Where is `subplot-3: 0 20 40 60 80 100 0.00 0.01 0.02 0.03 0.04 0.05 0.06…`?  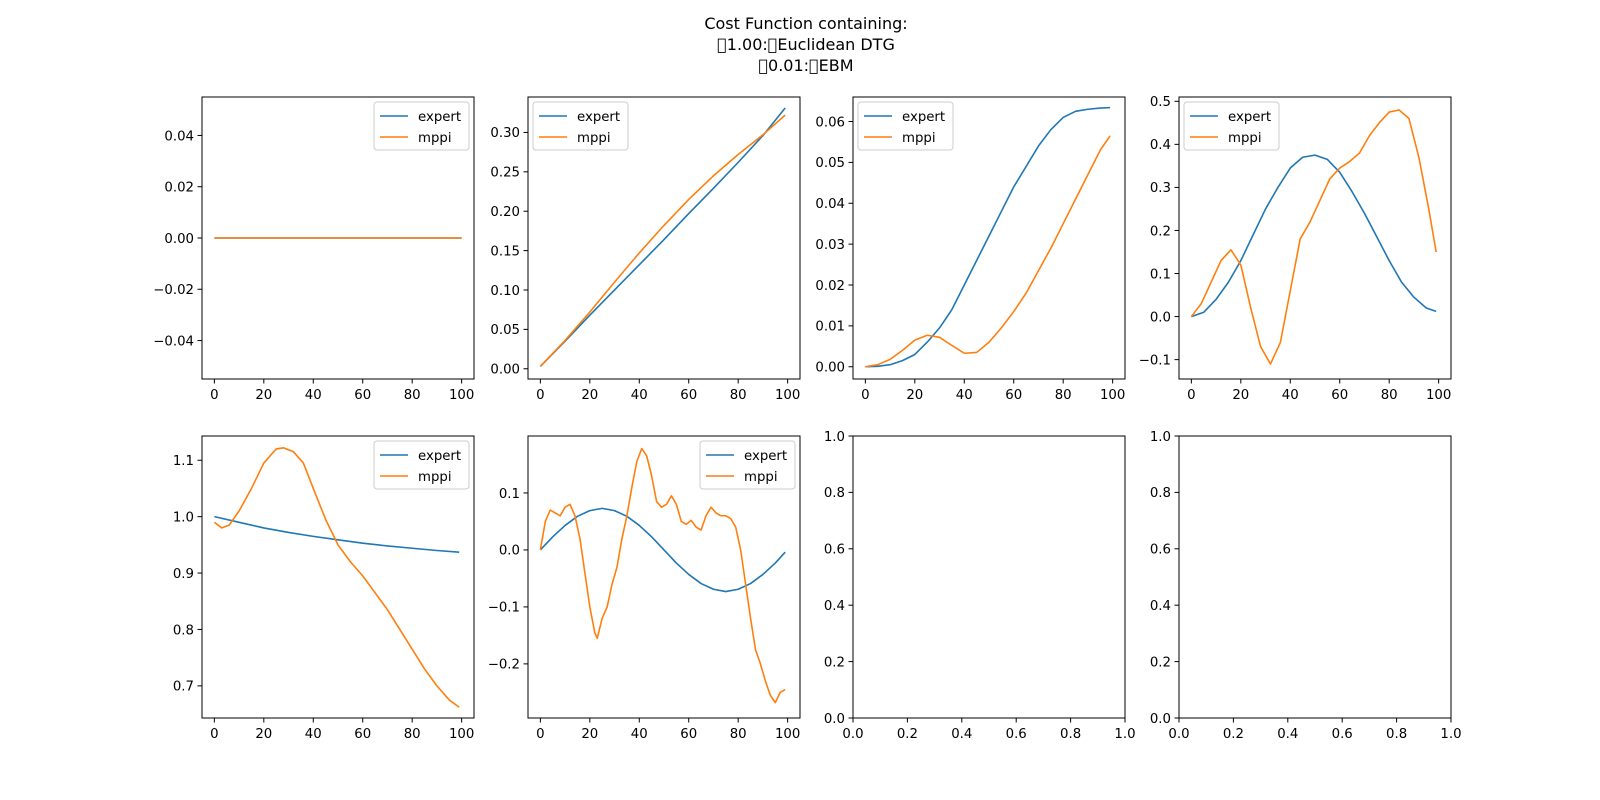 subplot-3: 0 20 40 60 80 100 0.00 0.01 0.02 0.03 0.04 0.05 0.06… is located at coordinates (970, 249).